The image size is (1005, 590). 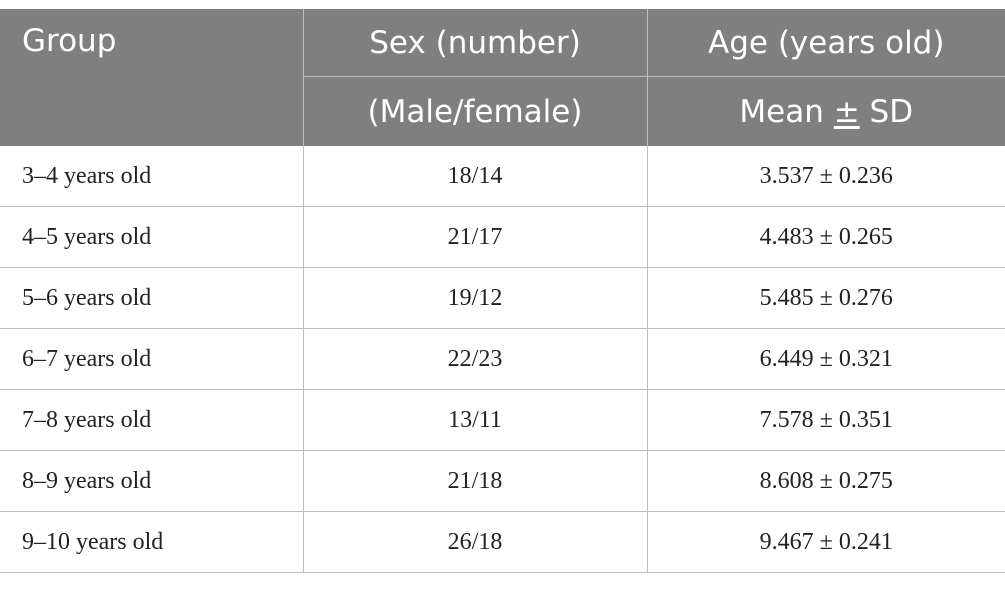 What do you see at coordinates (825, 237) in the screenshot?
I see `cell-age: 4.483 ± 0.265` at bounding box center [825, 237].